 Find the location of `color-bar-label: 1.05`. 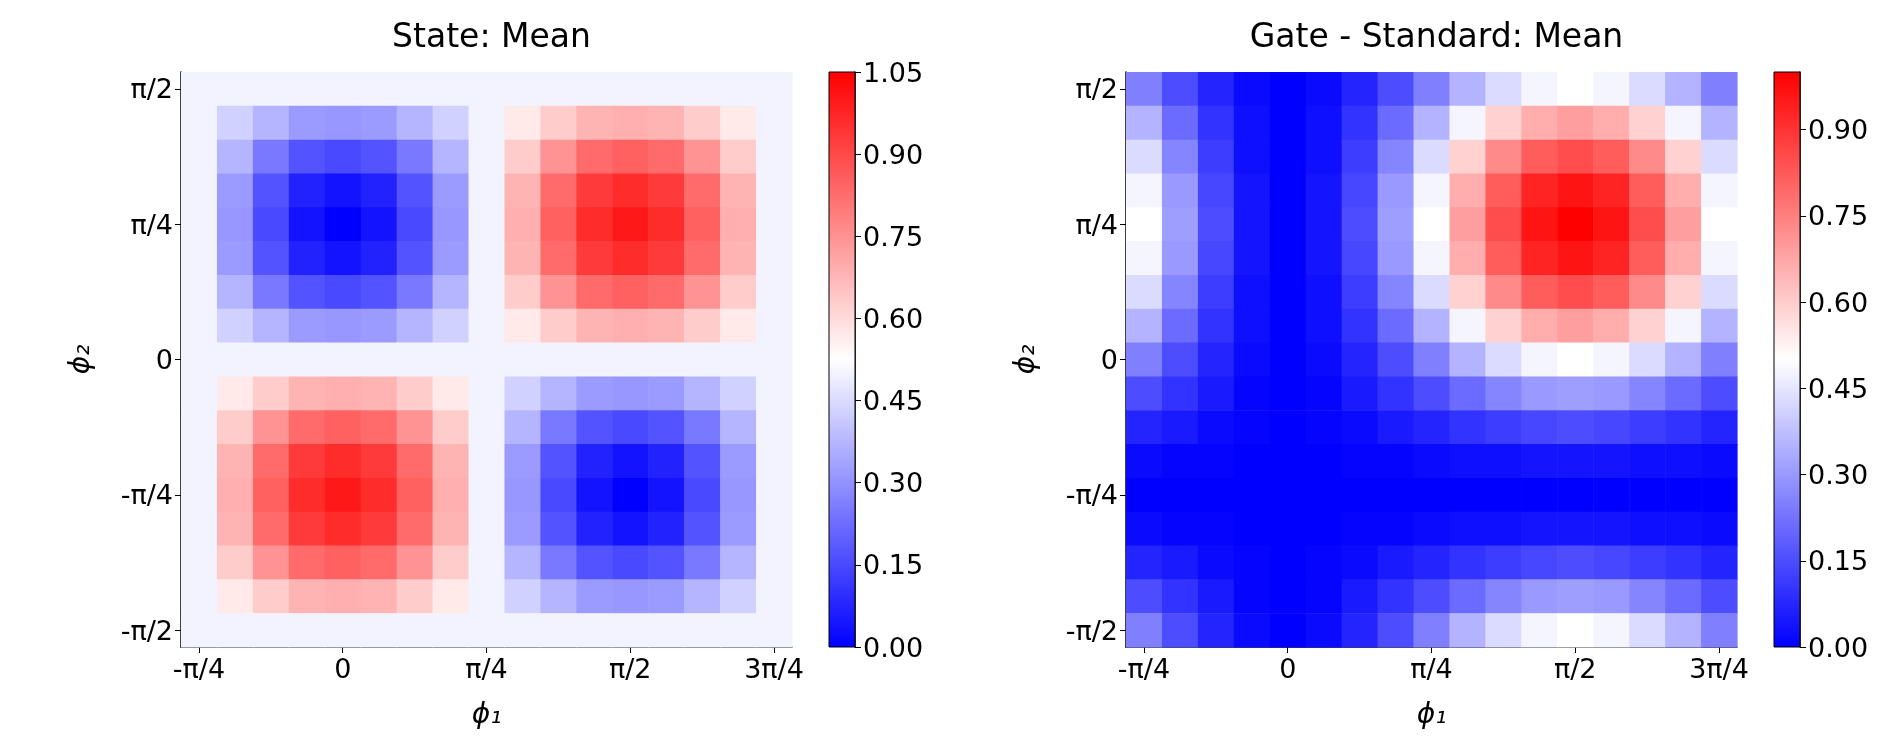

color-bar-label: 1.05 is located at coordinates (893, 72).